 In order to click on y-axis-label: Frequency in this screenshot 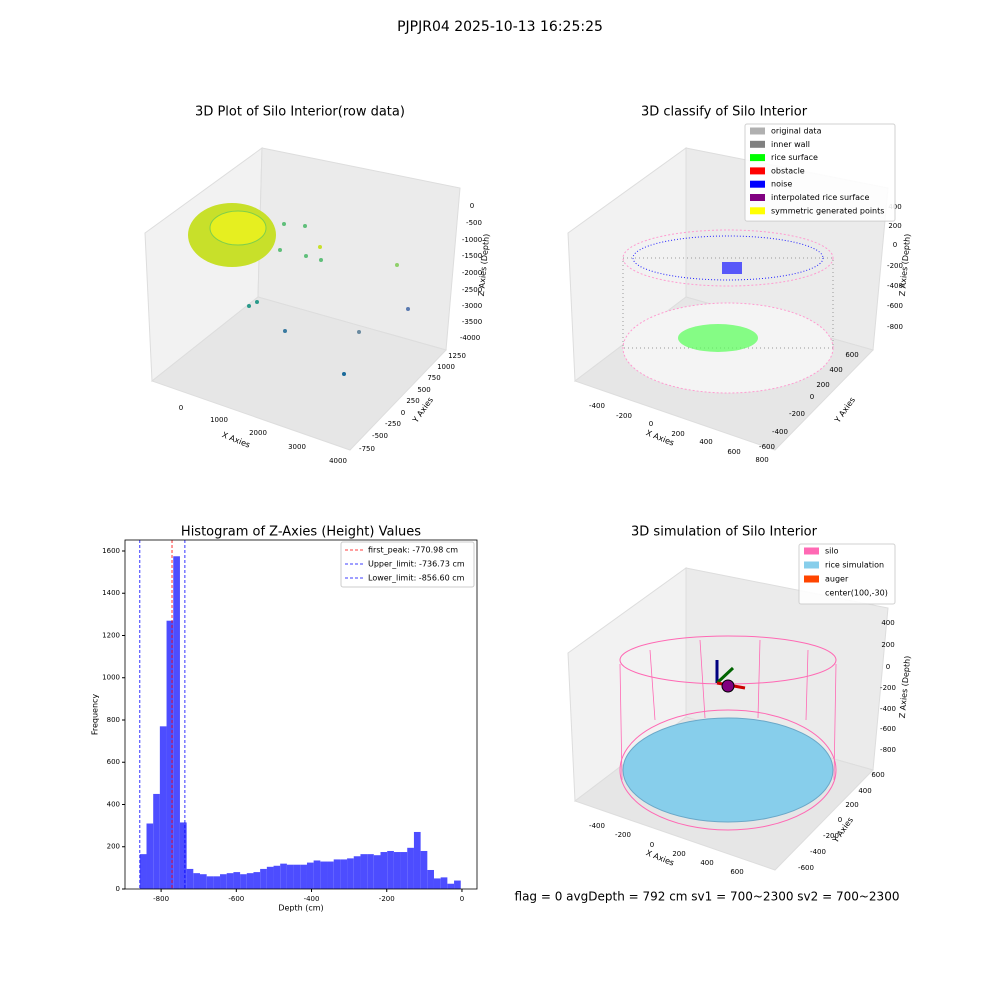, I will do `click(95, 715)`.